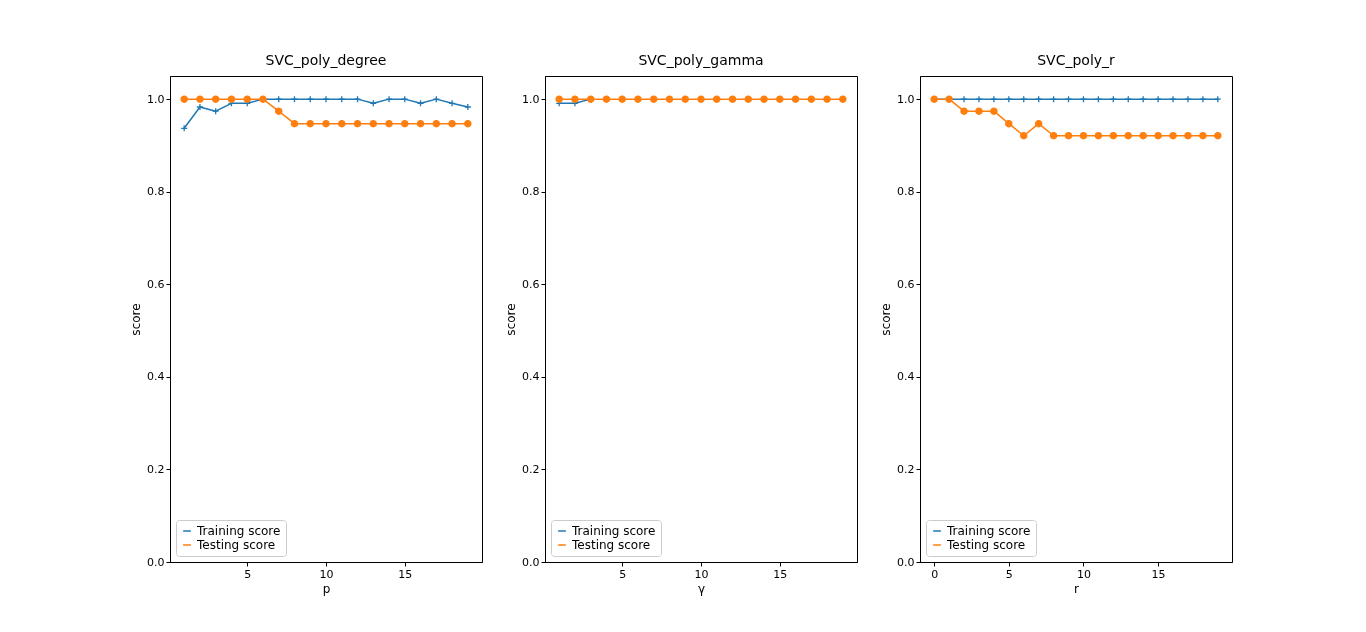 Image resolution: width=1366 pixels, height=632 pixels. I want to click on chart-title: SVC_poly_gamma, so click(701, 60).